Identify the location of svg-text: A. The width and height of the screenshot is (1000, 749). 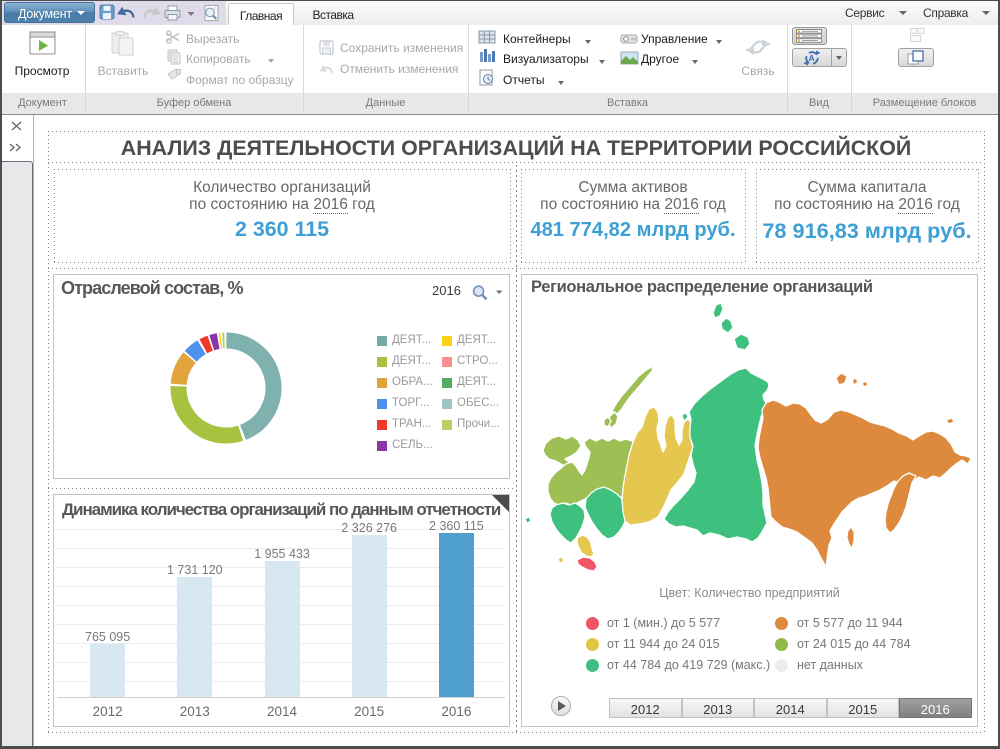
(812, 58).